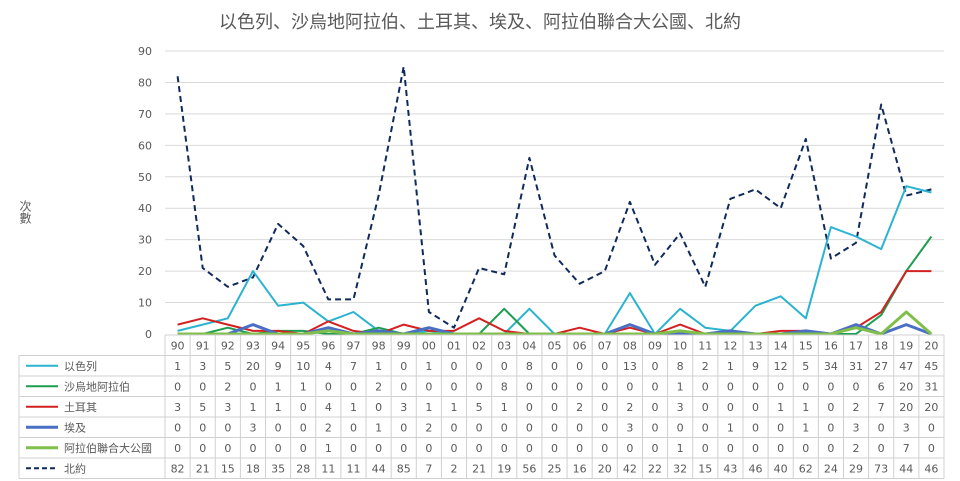 The height and width of the screenshot is (481, 960). What do you see at coordinates (278, 345) in the screenshot?
I see `x-tick-label: 94` at bounding box center [278, 345].